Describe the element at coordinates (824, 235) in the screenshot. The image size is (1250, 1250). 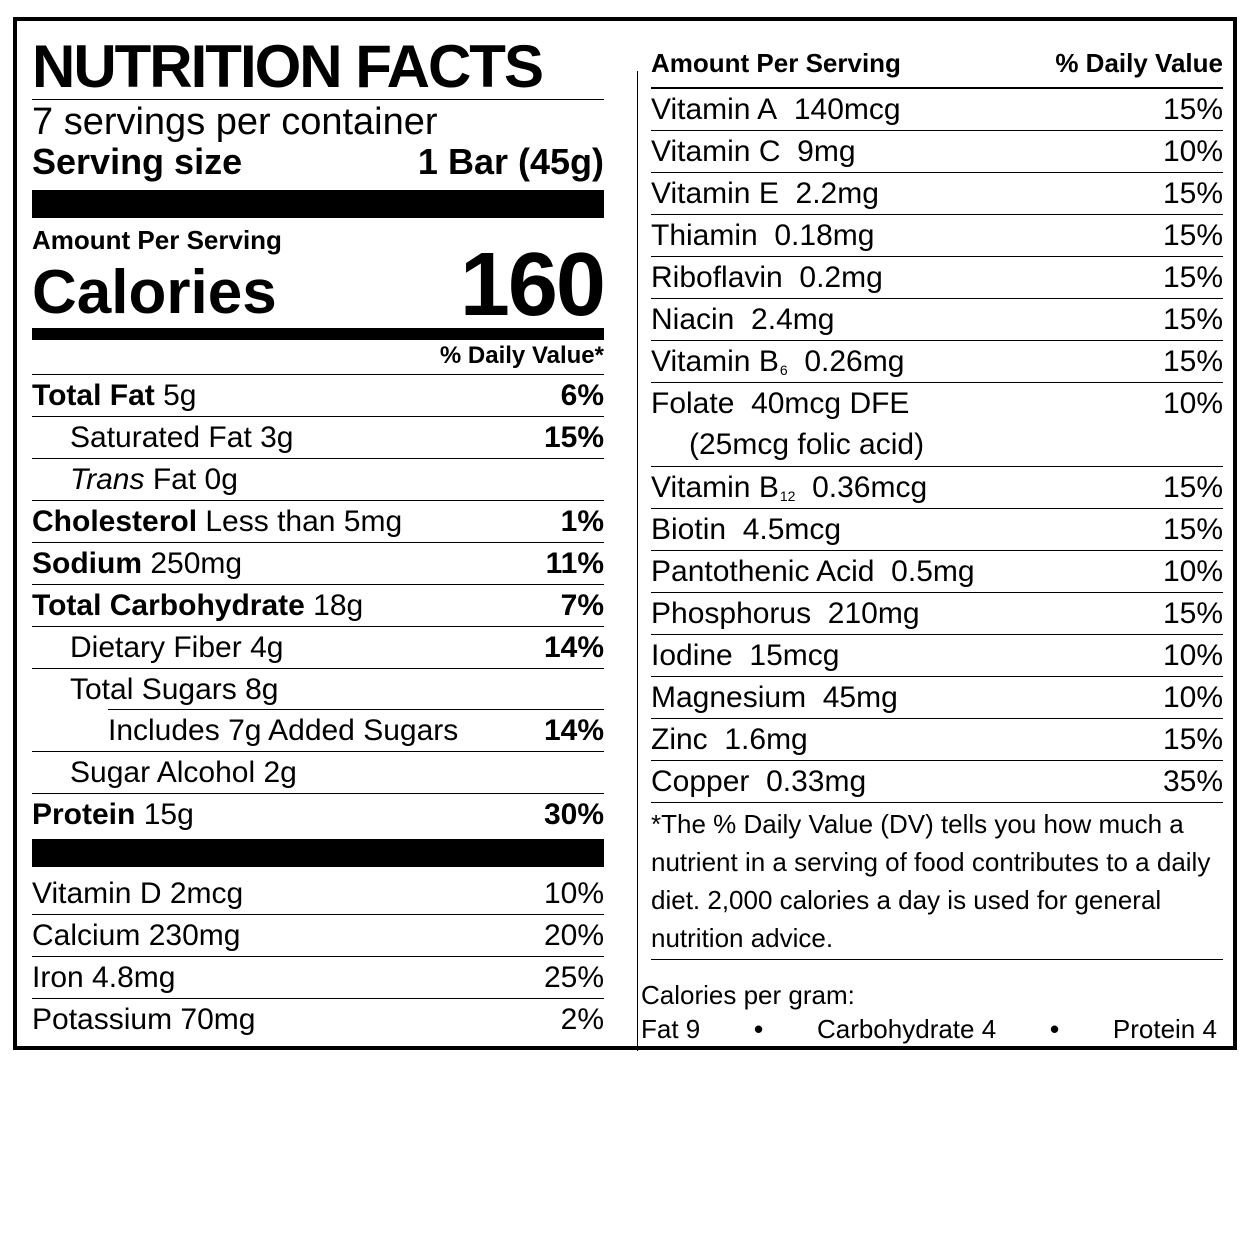
I see `vitamin-amount: 0.18mg` at that location.